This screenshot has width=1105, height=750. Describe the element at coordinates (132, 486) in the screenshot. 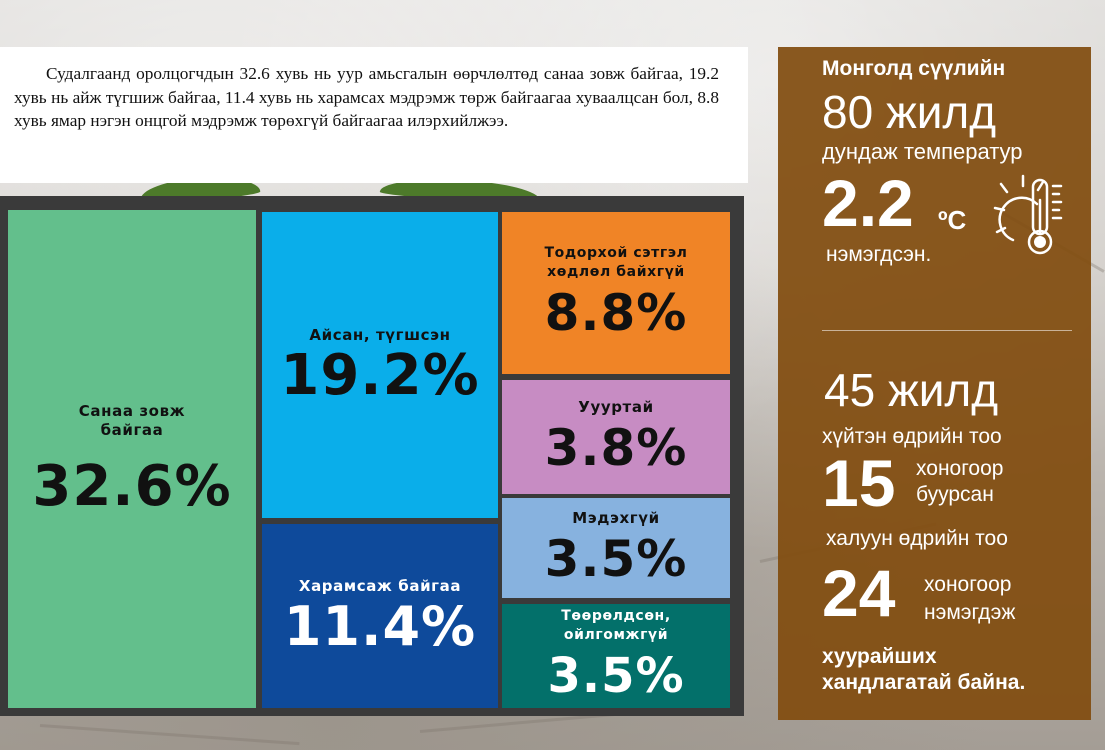

I see `treemap-tile-value: 32.6%` at that location.